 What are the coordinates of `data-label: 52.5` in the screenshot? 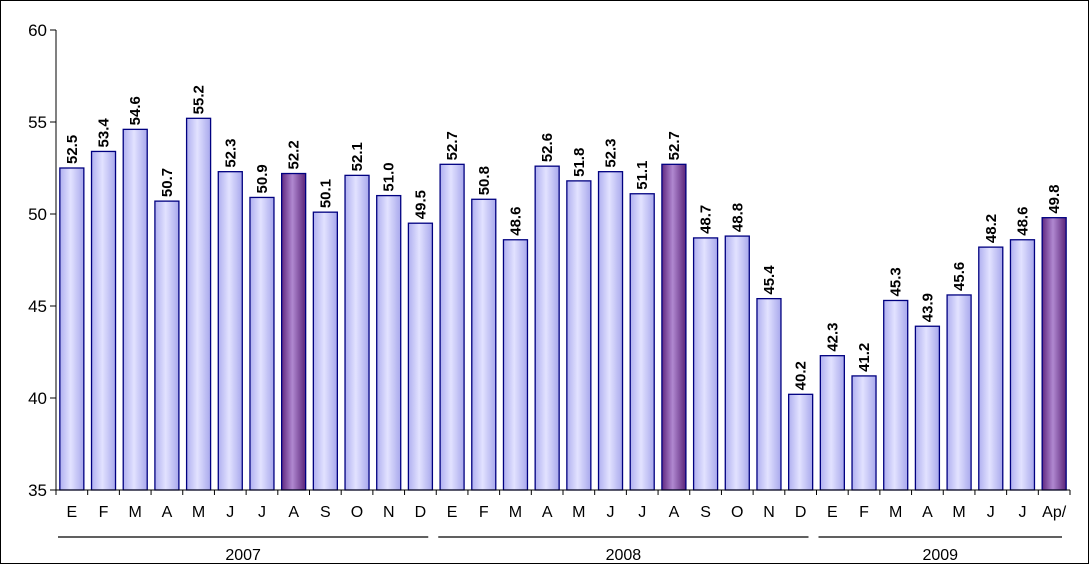 It's located at (72, 149).